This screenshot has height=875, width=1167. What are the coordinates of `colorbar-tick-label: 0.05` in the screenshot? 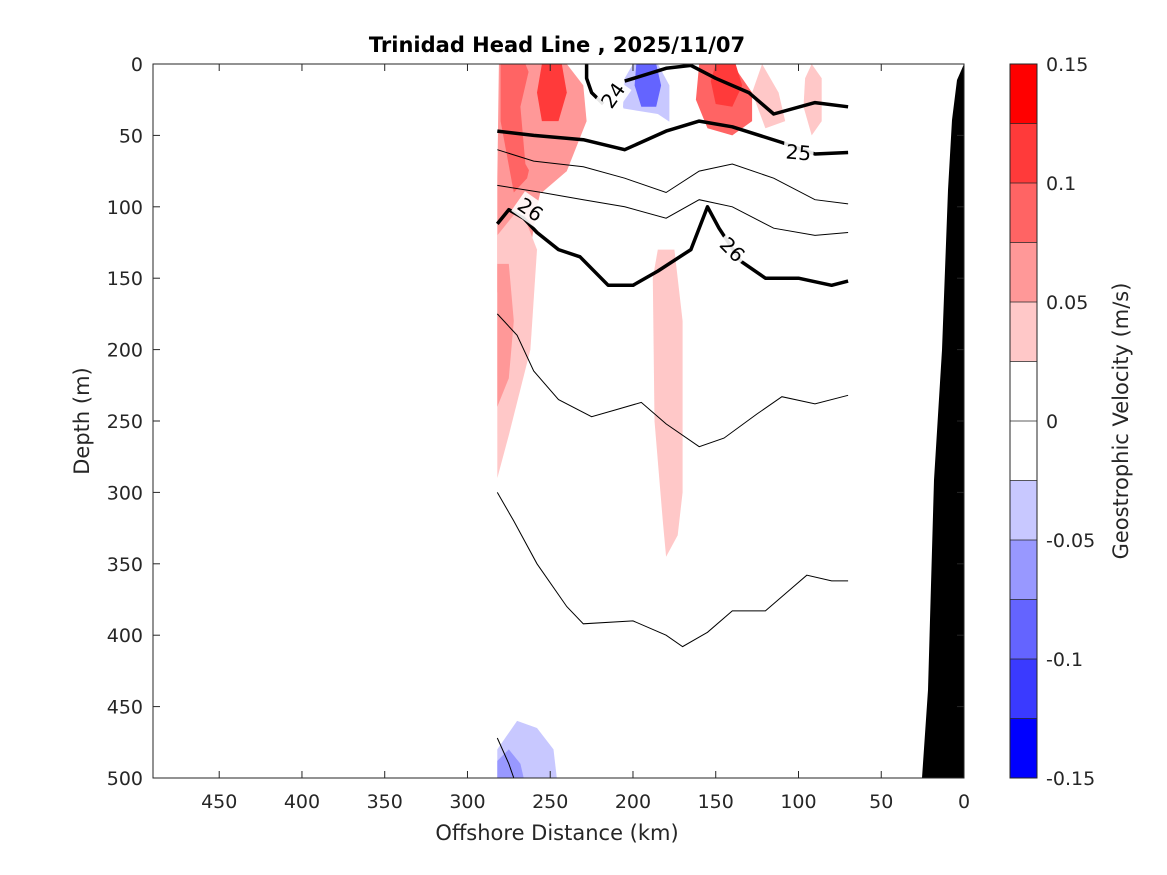 It's located at (1067, 303).